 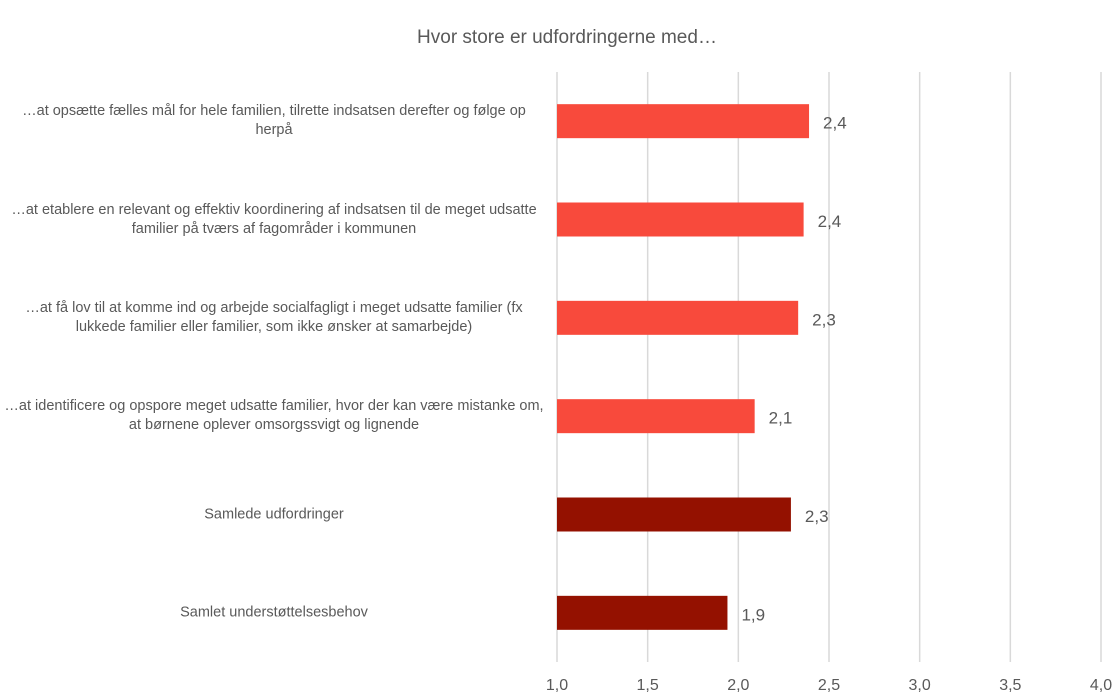 What do you see at coordinates (648, 685) in the screenshot?
I see `x-tick-label: 1,5` at bounding box center [648, 685].